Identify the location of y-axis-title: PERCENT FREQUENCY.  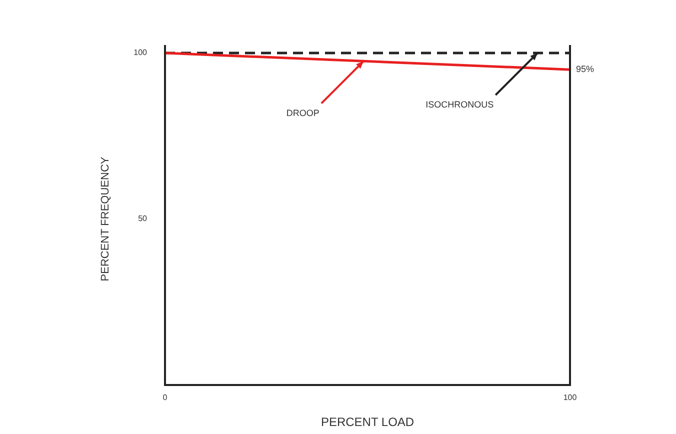
(106, 219).